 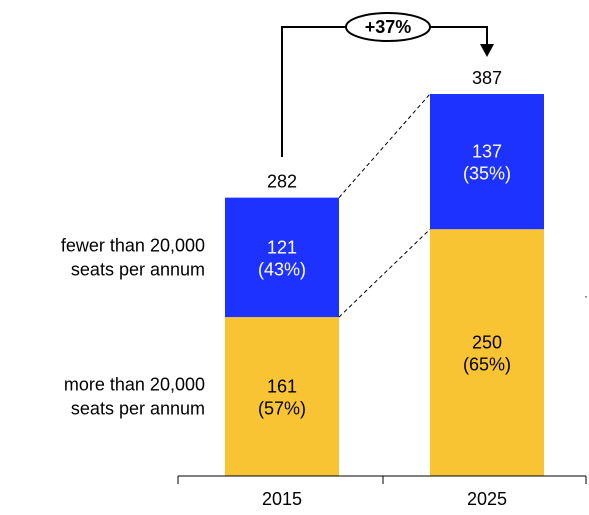 What do you see at coordinates (487, 365) in the screenshot?
I see `segment-share-2025-series-0: (65%)` at bounding box center [487, 365].